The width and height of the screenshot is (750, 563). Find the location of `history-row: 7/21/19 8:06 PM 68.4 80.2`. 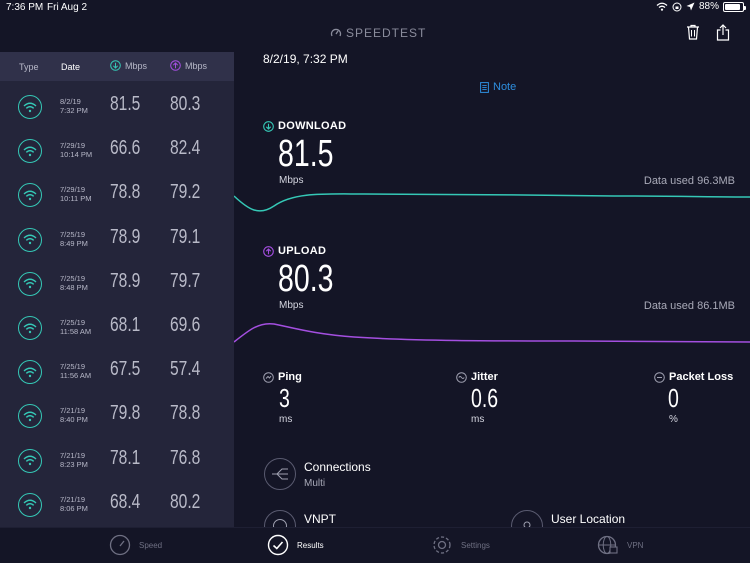

history-row: 7/21/19 8:06 PM 68.4 80.2 is located at coordinates (117, 507).